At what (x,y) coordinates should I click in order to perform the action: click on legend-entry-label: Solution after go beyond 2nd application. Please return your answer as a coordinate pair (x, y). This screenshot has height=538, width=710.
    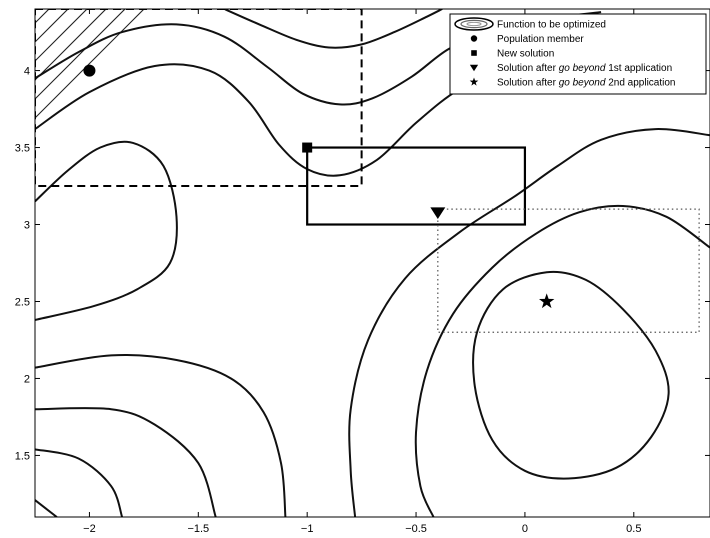
    Looking at the image, I should click on (586, 83).